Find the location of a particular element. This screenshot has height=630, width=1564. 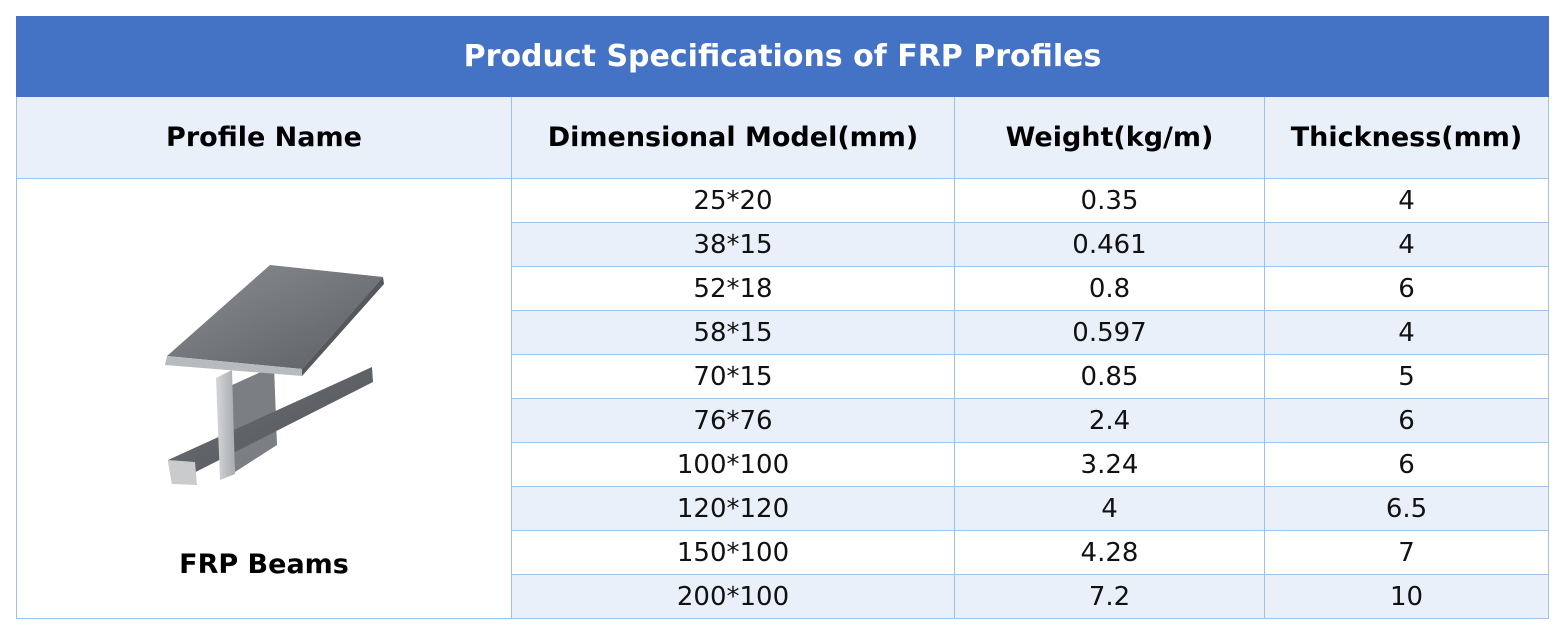

frp-beam-image is located at coordinates (274, 374).